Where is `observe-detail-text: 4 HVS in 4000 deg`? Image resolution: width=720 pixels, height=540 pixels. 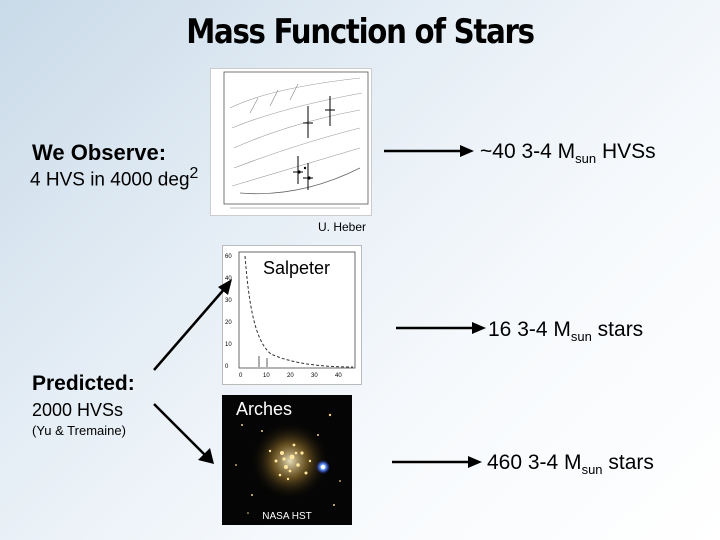
observe-detail-text: 4 HVS in 4000 deg is located at coordinates (110, 180).